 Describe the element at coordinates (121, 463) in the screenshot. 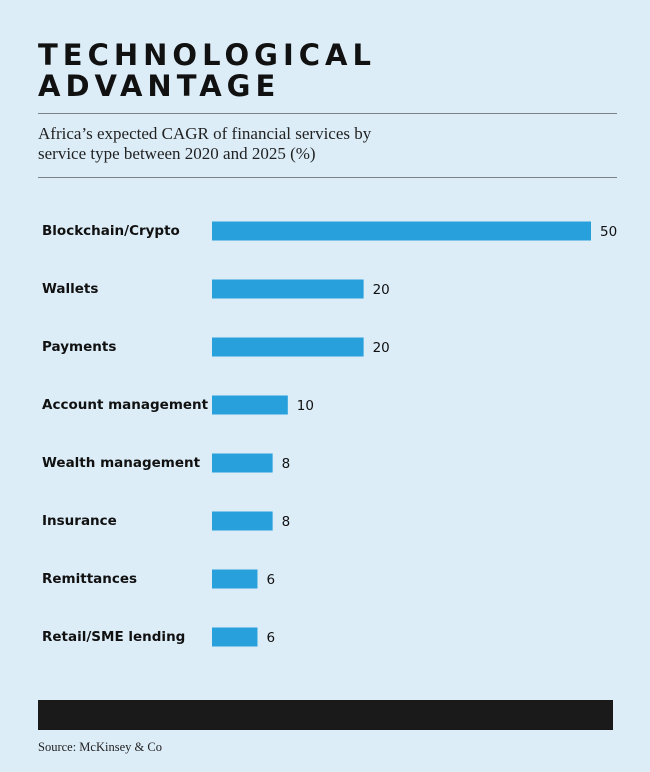

I see `category-label: Wealth management` at that location.